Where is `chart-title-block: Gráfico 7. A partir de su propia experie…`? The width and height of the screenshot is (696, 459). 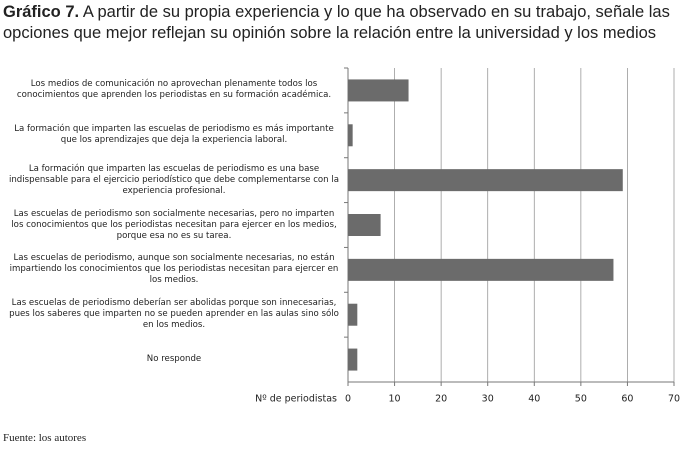 chart-title-block: Gráfico 7. A partir de su propia experie… is located at coordinates (349, 23).